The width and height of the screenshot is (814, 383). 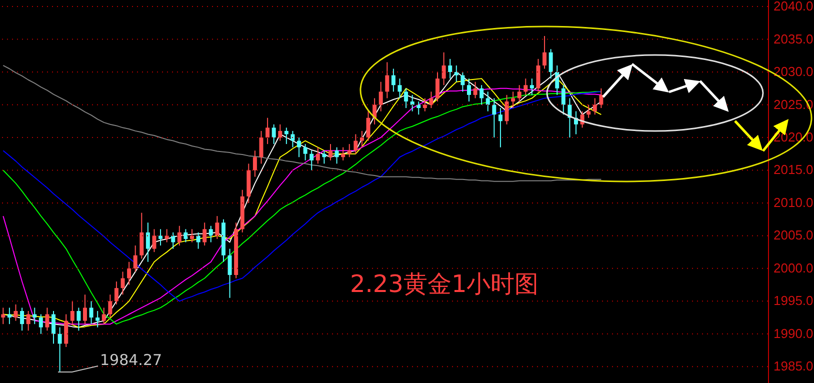 I want to click on y-tick-label: 2005.0, so click(x=794, y=235).